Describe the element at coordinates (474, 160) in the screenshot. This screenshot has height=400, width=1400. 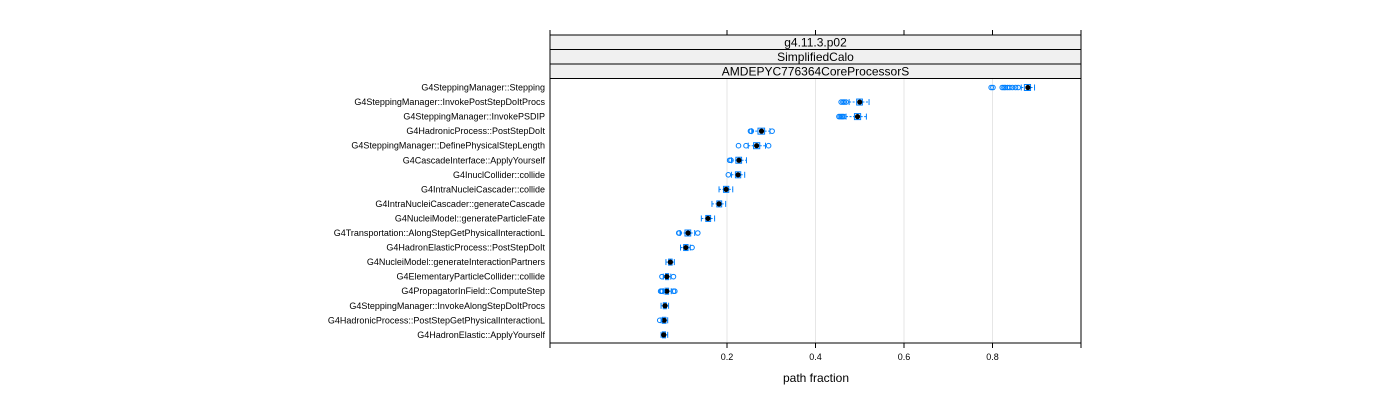
I see `category-label: G4CascadeInterface::ApplyYourself` at that location.